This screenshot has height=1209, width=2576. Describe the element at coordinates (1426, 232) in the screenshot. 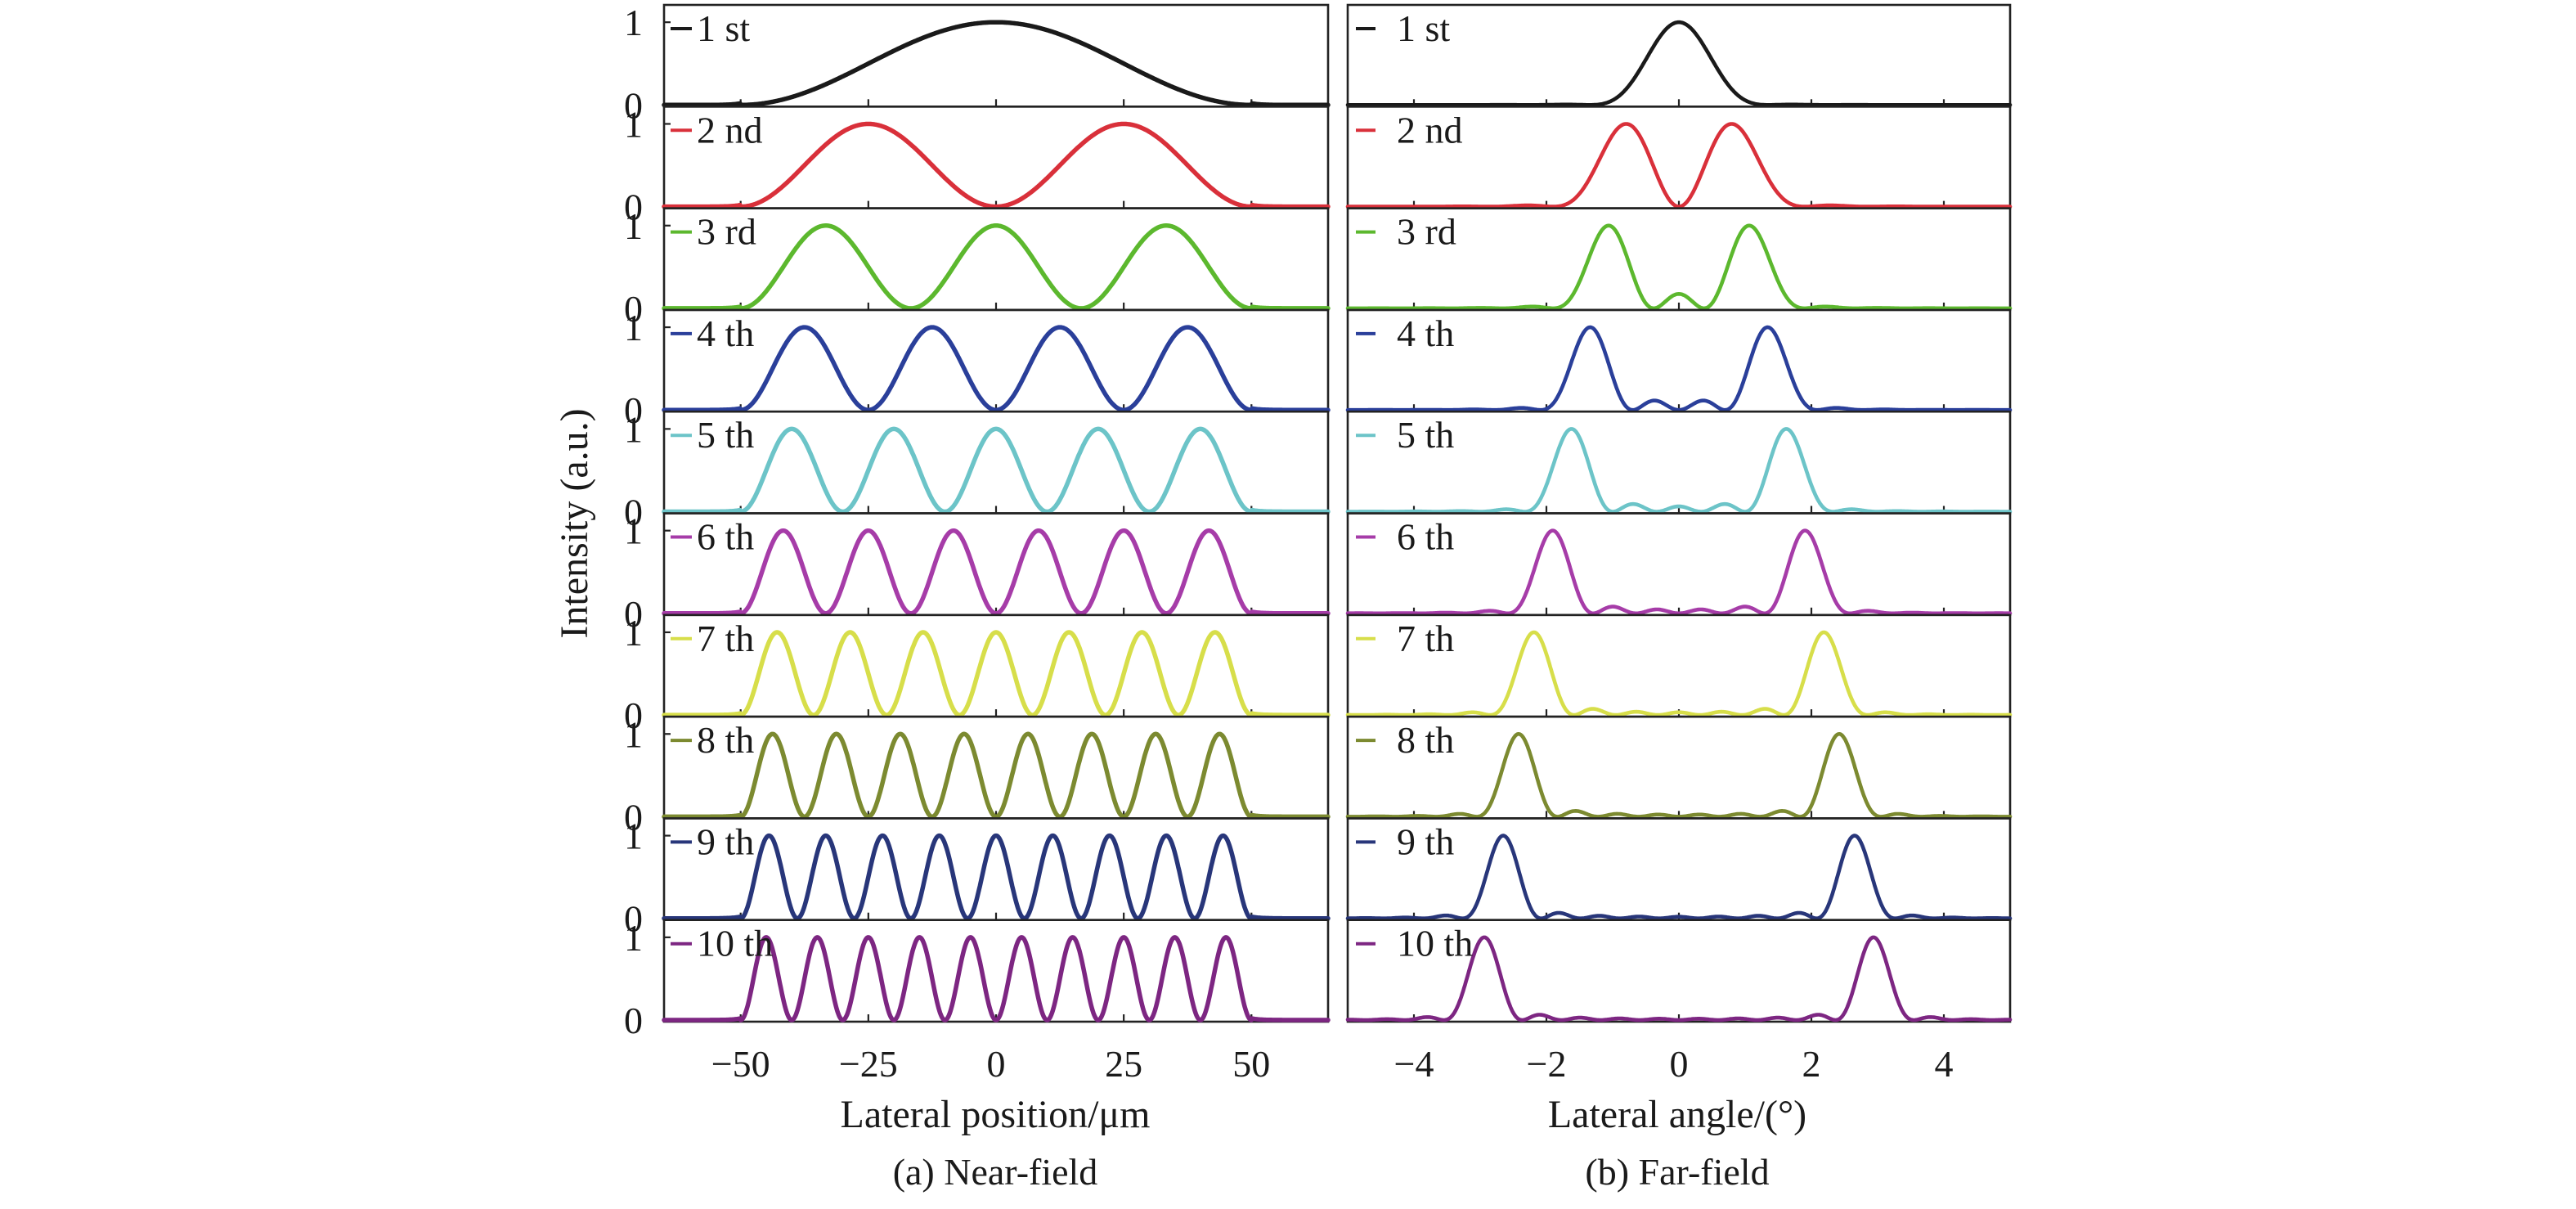

I see `far-legend-label: 3 rd` at that location.